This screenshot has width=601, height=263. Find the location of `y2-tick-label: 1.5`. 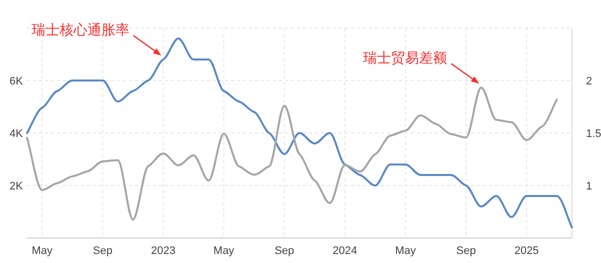

y2-tick-label: 1.5 is located at coordinates (593, 134).